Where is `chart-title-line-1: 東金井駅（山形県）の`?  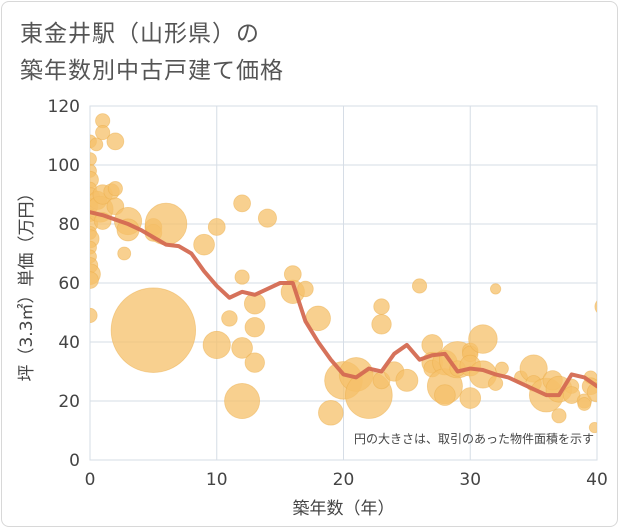 chart-title-line-1: 東金井駅（山形県）の is located at coordinates (140, 34).